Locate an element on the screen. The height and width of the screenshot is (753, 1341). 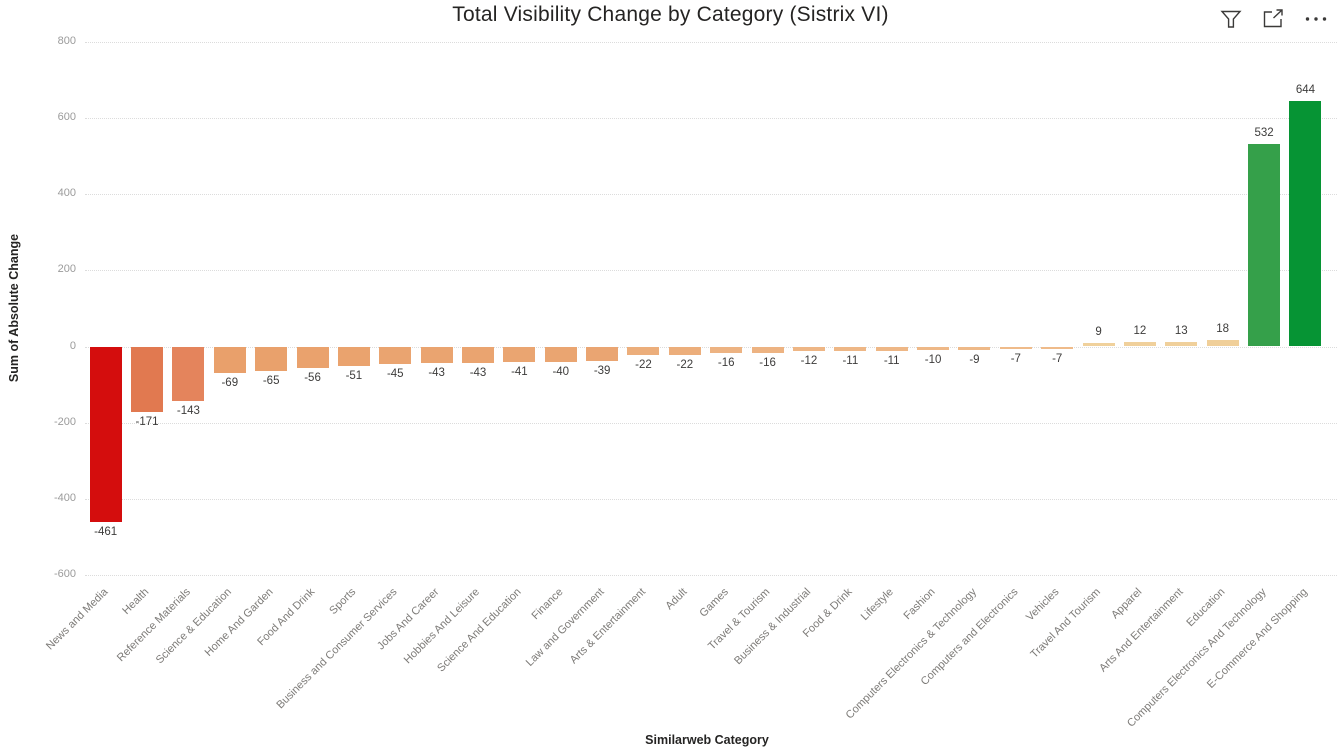
y-tick-label: 200 is located at coordinates (66, 269).